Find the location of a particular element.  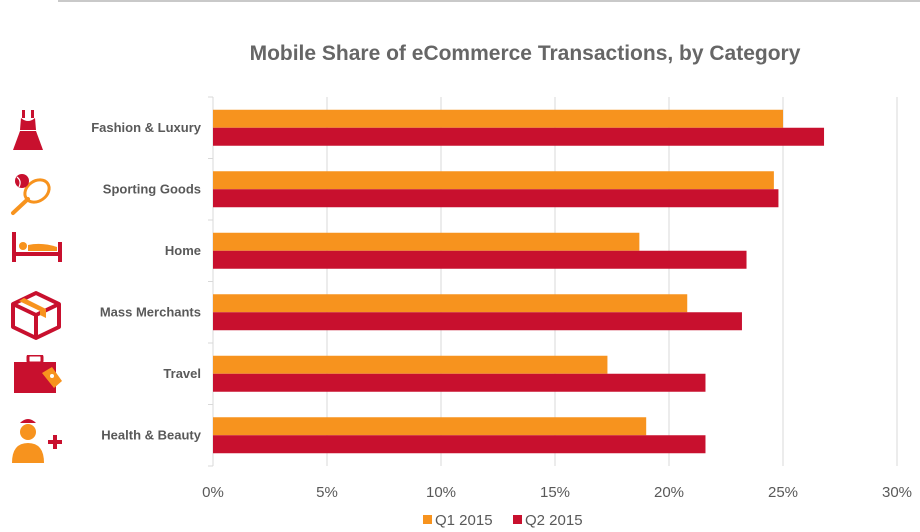

category-label: Health & Beauty is located at coordinates (151, 434).